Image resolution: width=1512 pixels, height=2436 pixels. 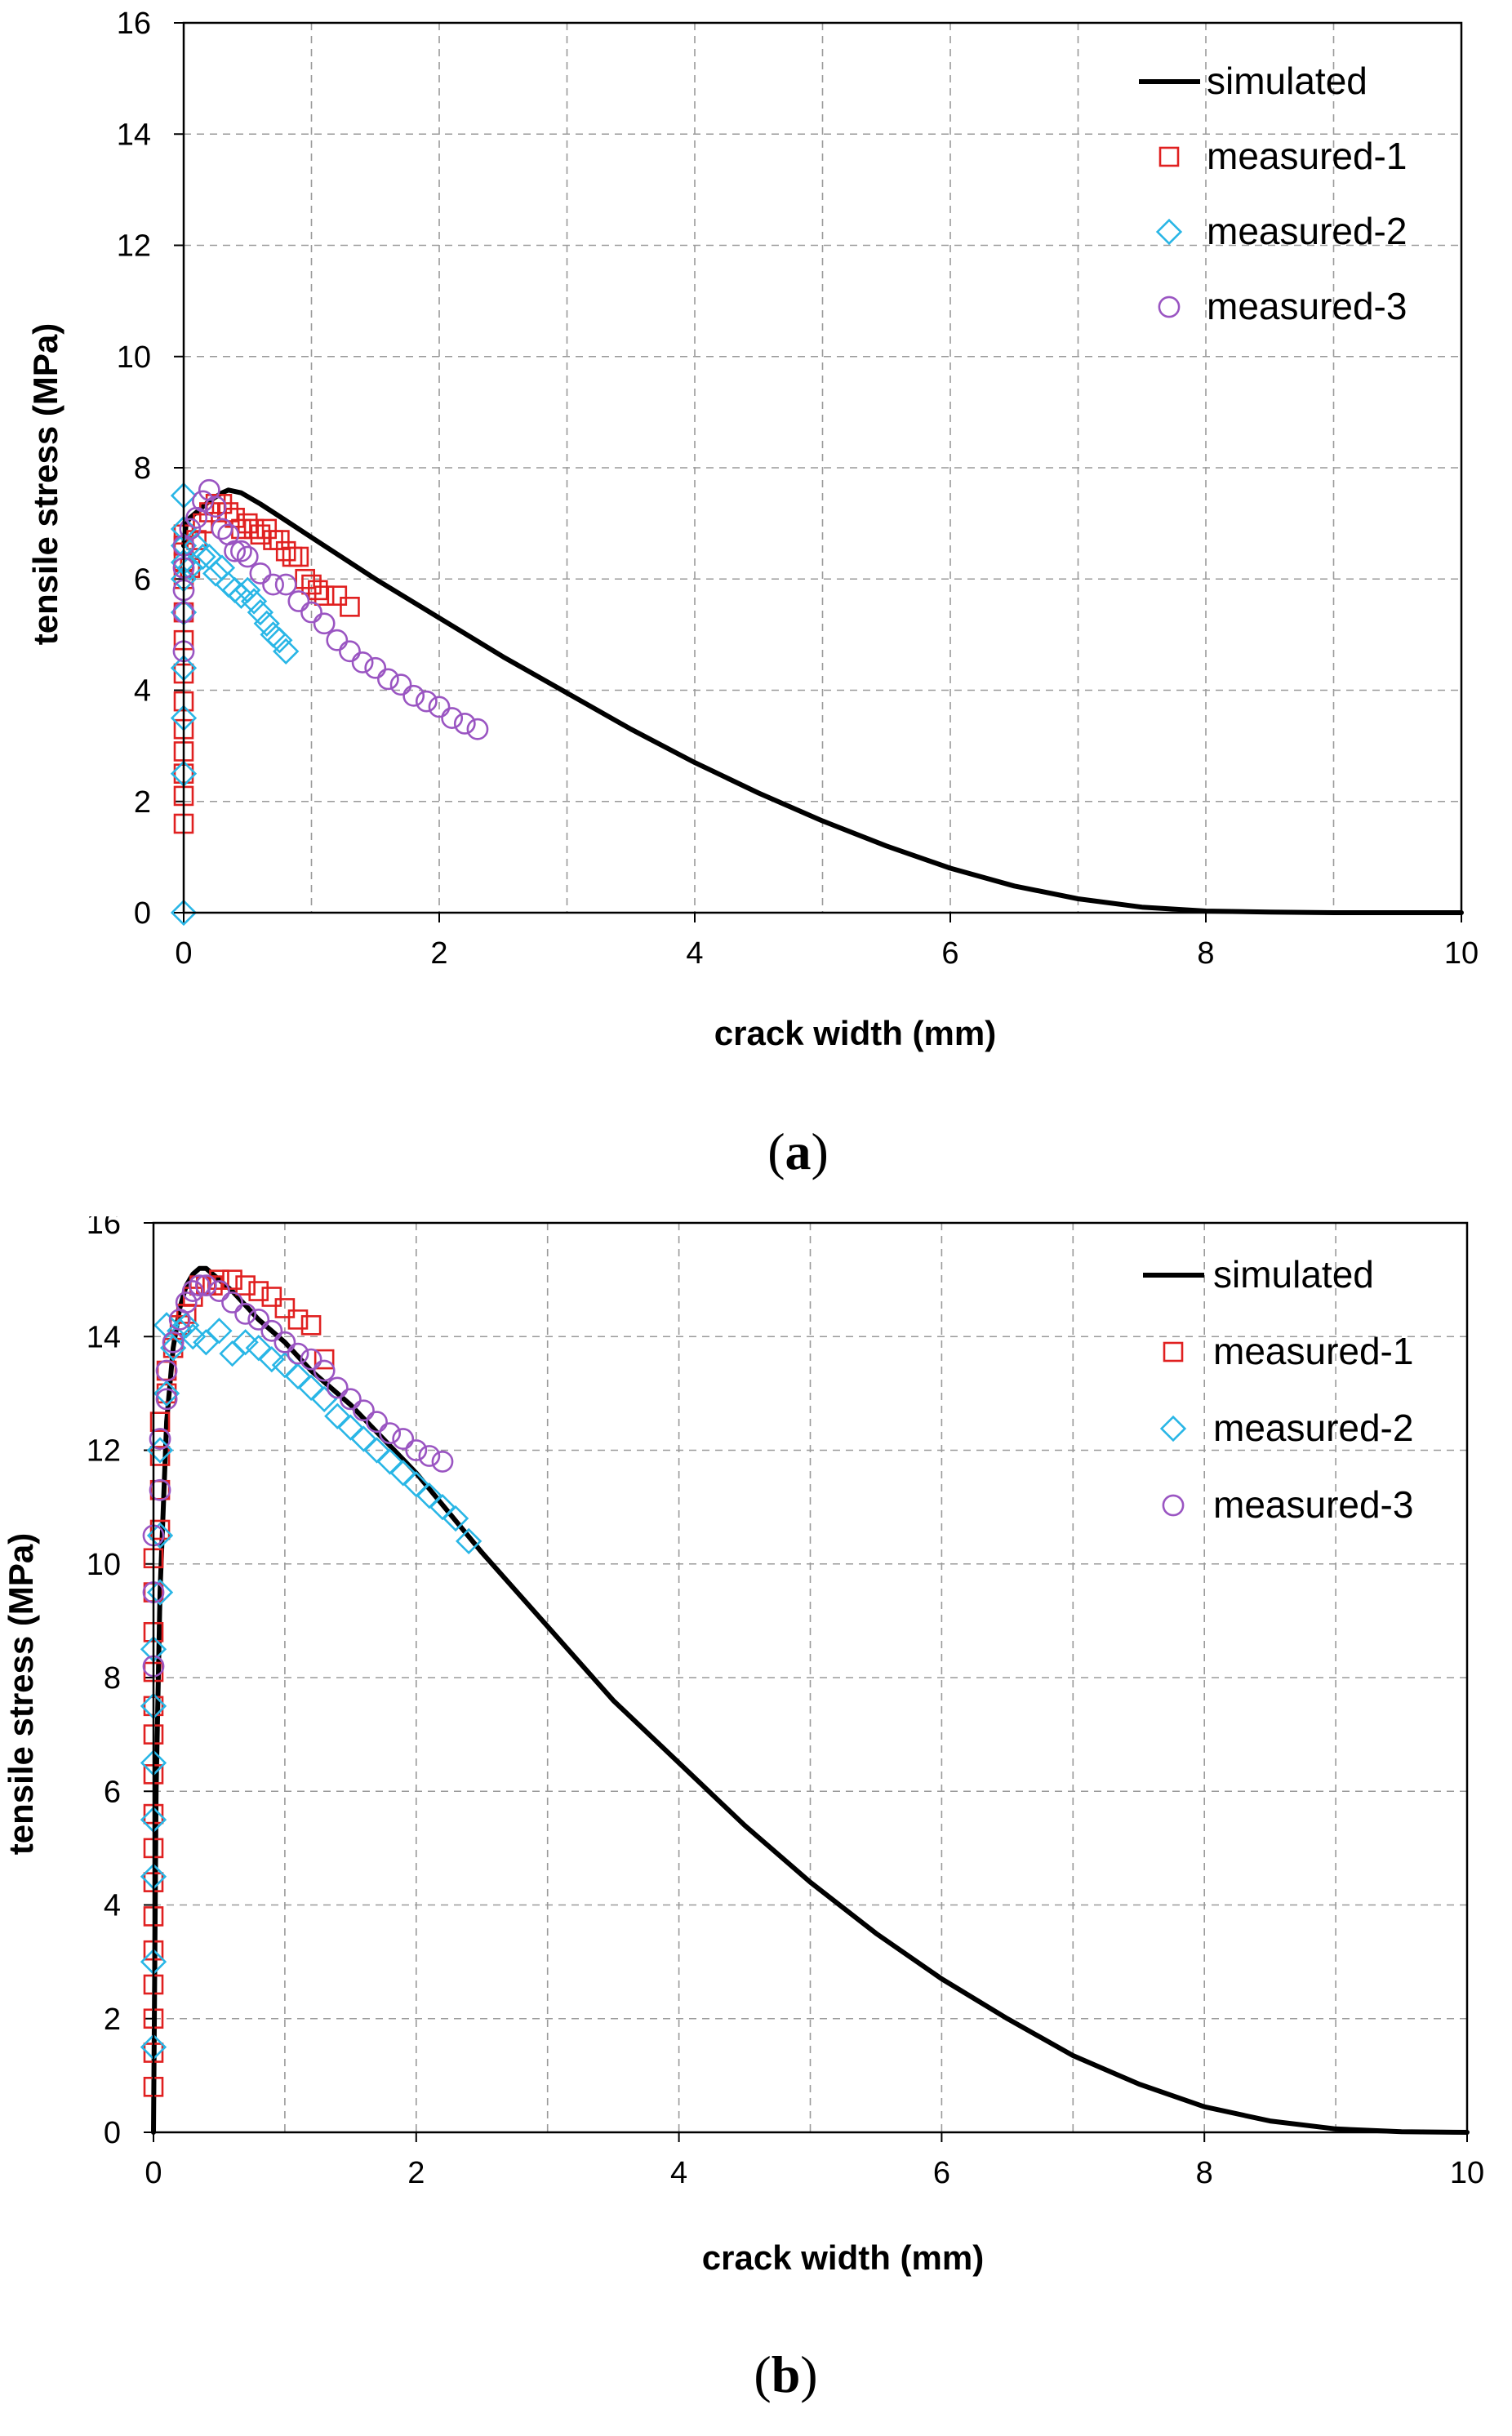 What do you see at coordinates (814, 2161) in the screenshot?
I see `chart-b-x-ticks: 0 2 4 6 8 10` at bounding box center [814, 2161].